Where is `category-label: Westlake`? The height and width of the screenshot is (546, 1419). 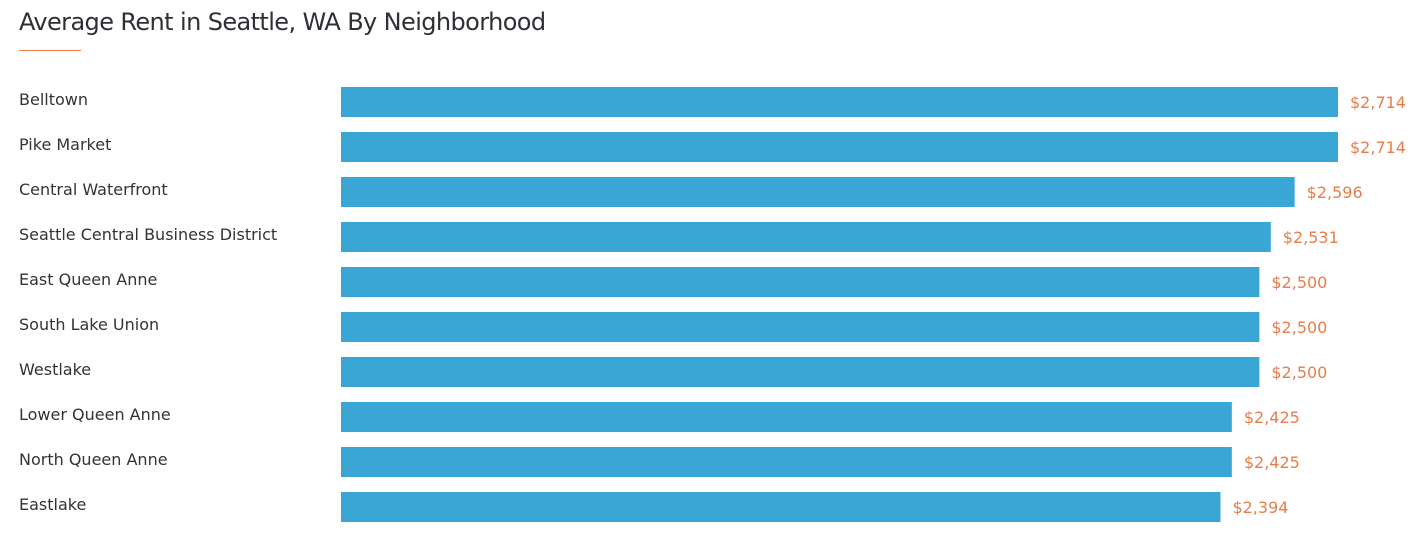
category-label: Westlake is located at coordinates (55, 369).